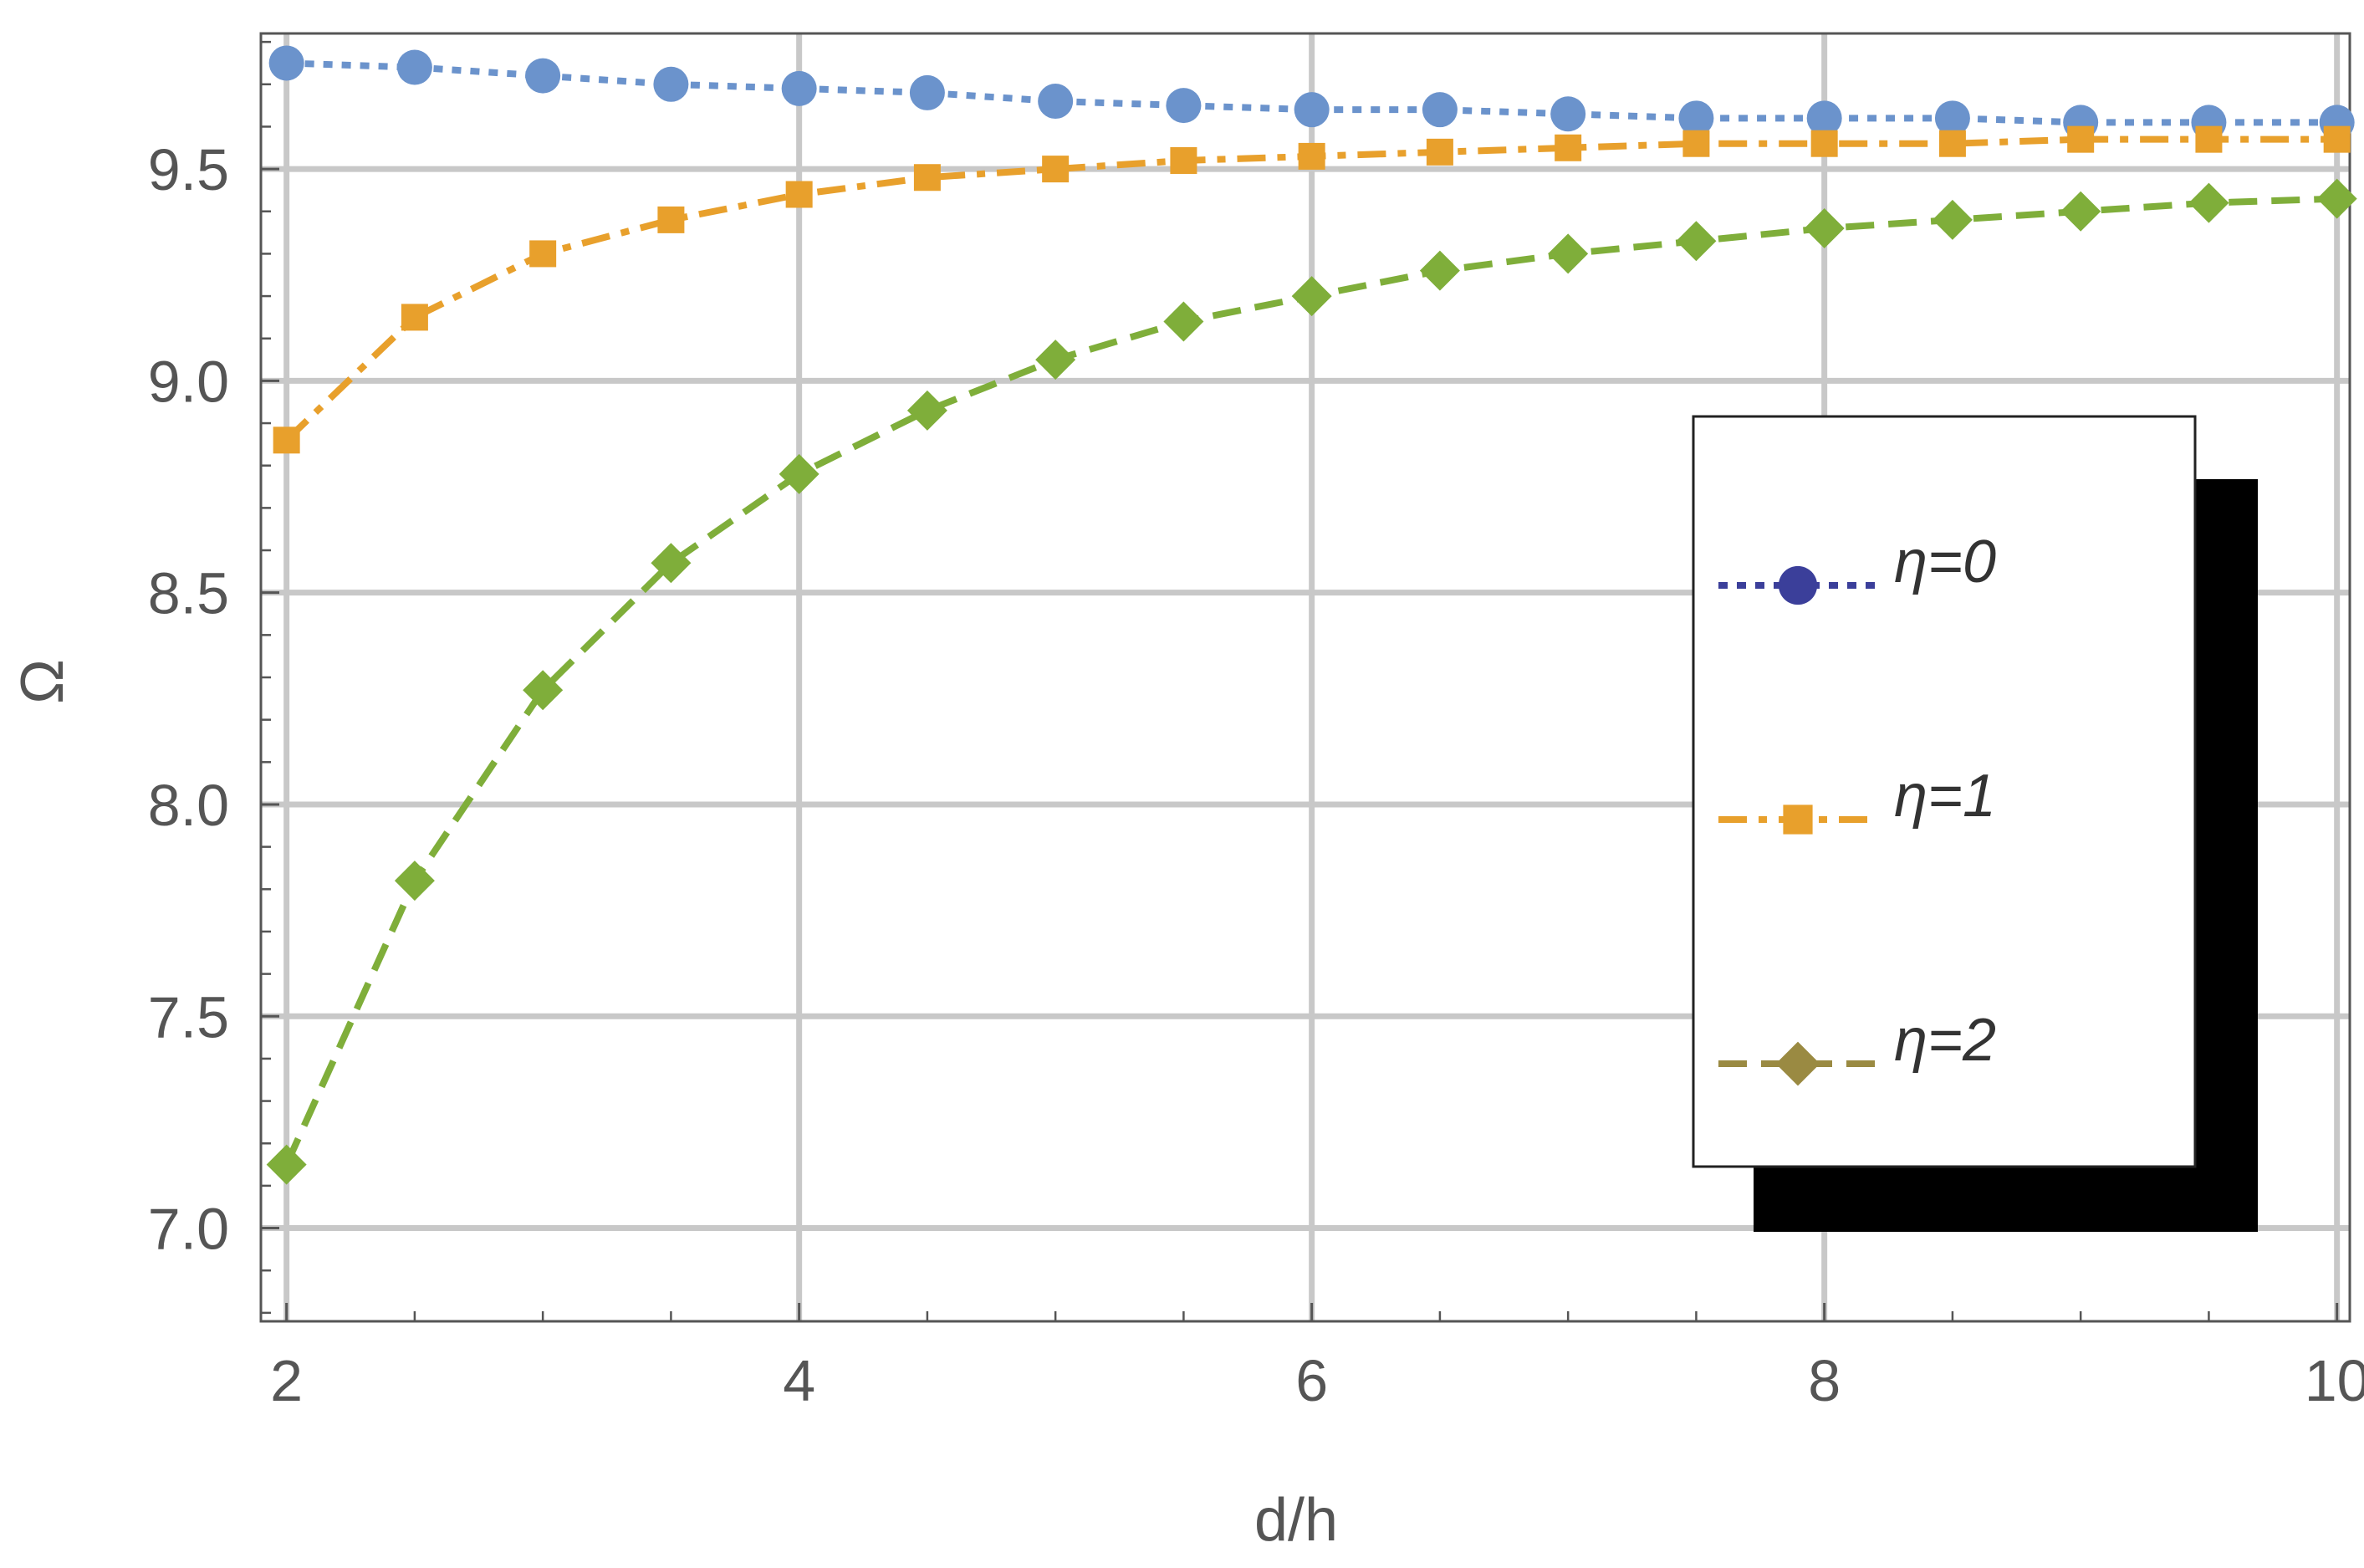 Image resolution: width=2364 pixels, height=1568 pixels. I want to click on y-tick-label: 7.0, so click(188, 1229).